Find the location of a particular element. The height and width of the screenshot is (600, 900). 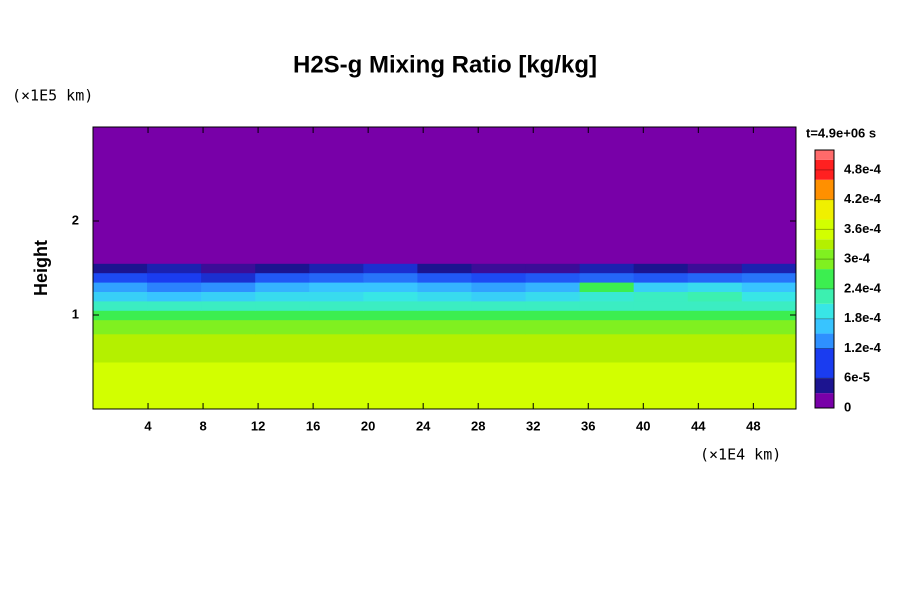

colorbar-tick-label: 1.2e-4 is located at coordinates (863, 347).